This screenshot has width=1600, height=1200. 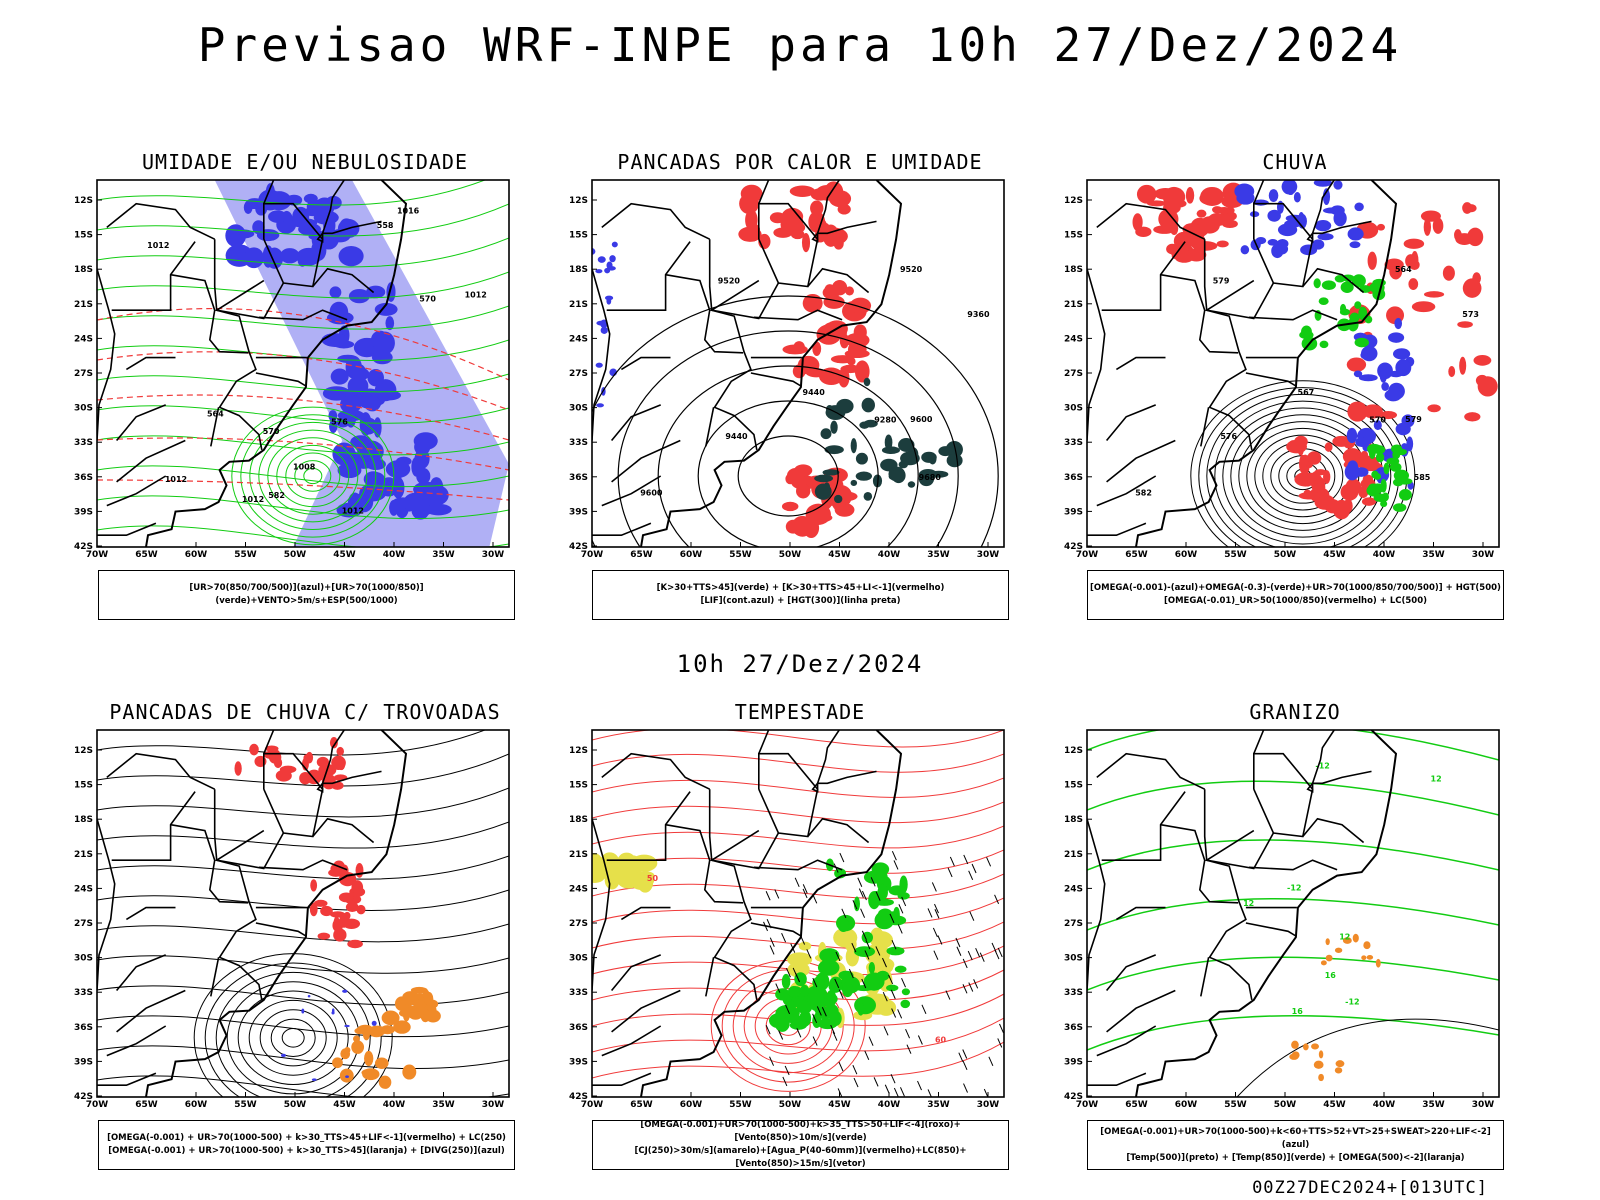 I want to click on lon-tick-label: 40W, so click(x=1384, y=1105).